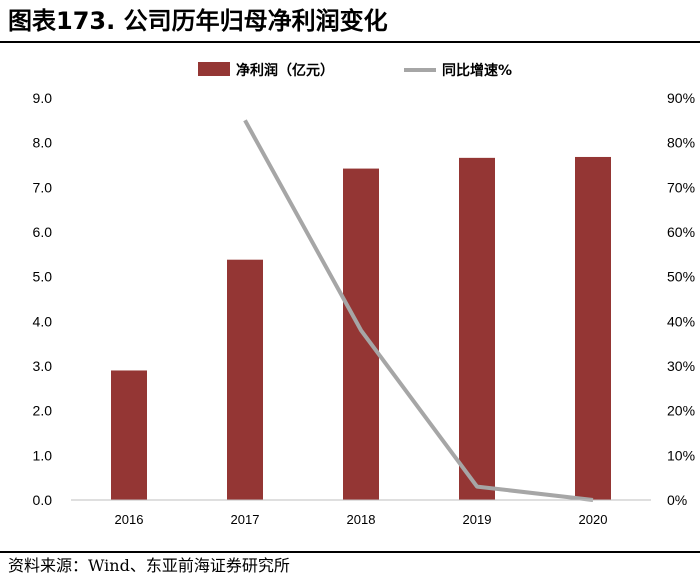 The width and height of the screenshot is (700, 580). I want to click on left-axis-tick-label: 9.0, so click(43, 98).